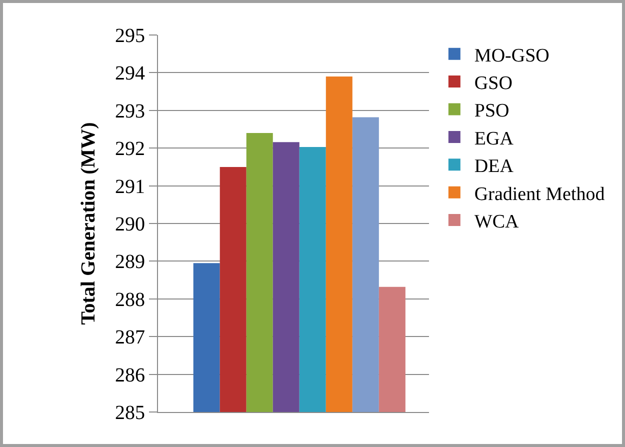 This screenshot has width=625, height=447. Describe the element at coordinates (130, 187) in the screenshot. I see `y-tick-label: 291` at that location.